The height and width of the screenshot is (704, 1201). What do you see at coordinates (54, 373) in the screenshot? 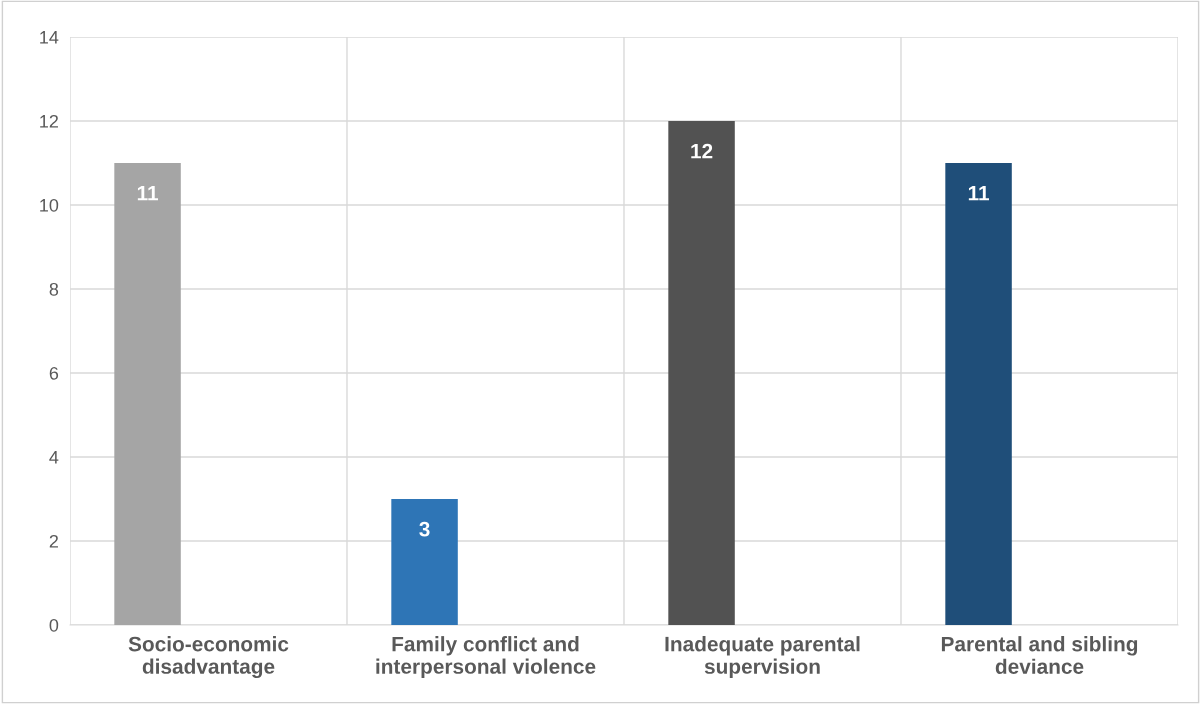
I see `y-tick-label: 6` at bounding box center [54, 373].